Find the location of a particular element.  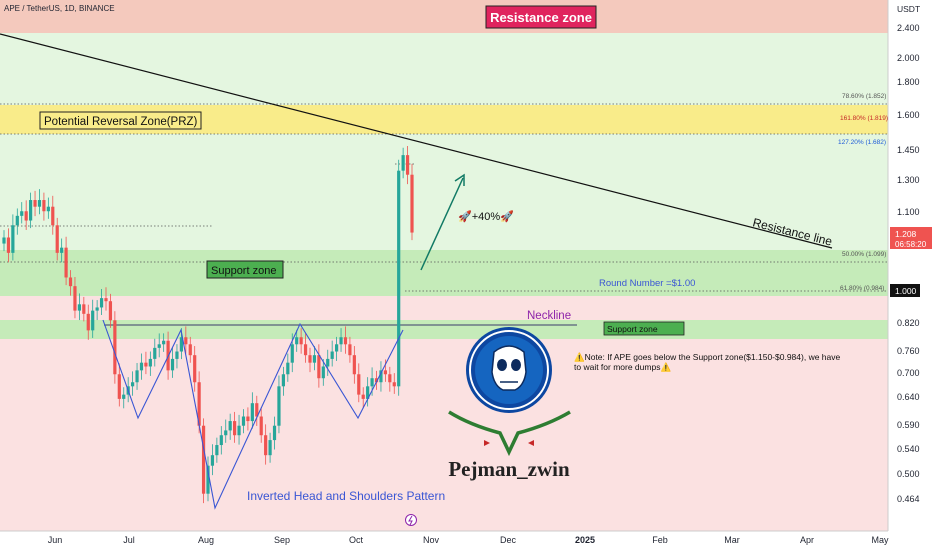

time-tick: Feb is located at coordinates (660, 540).